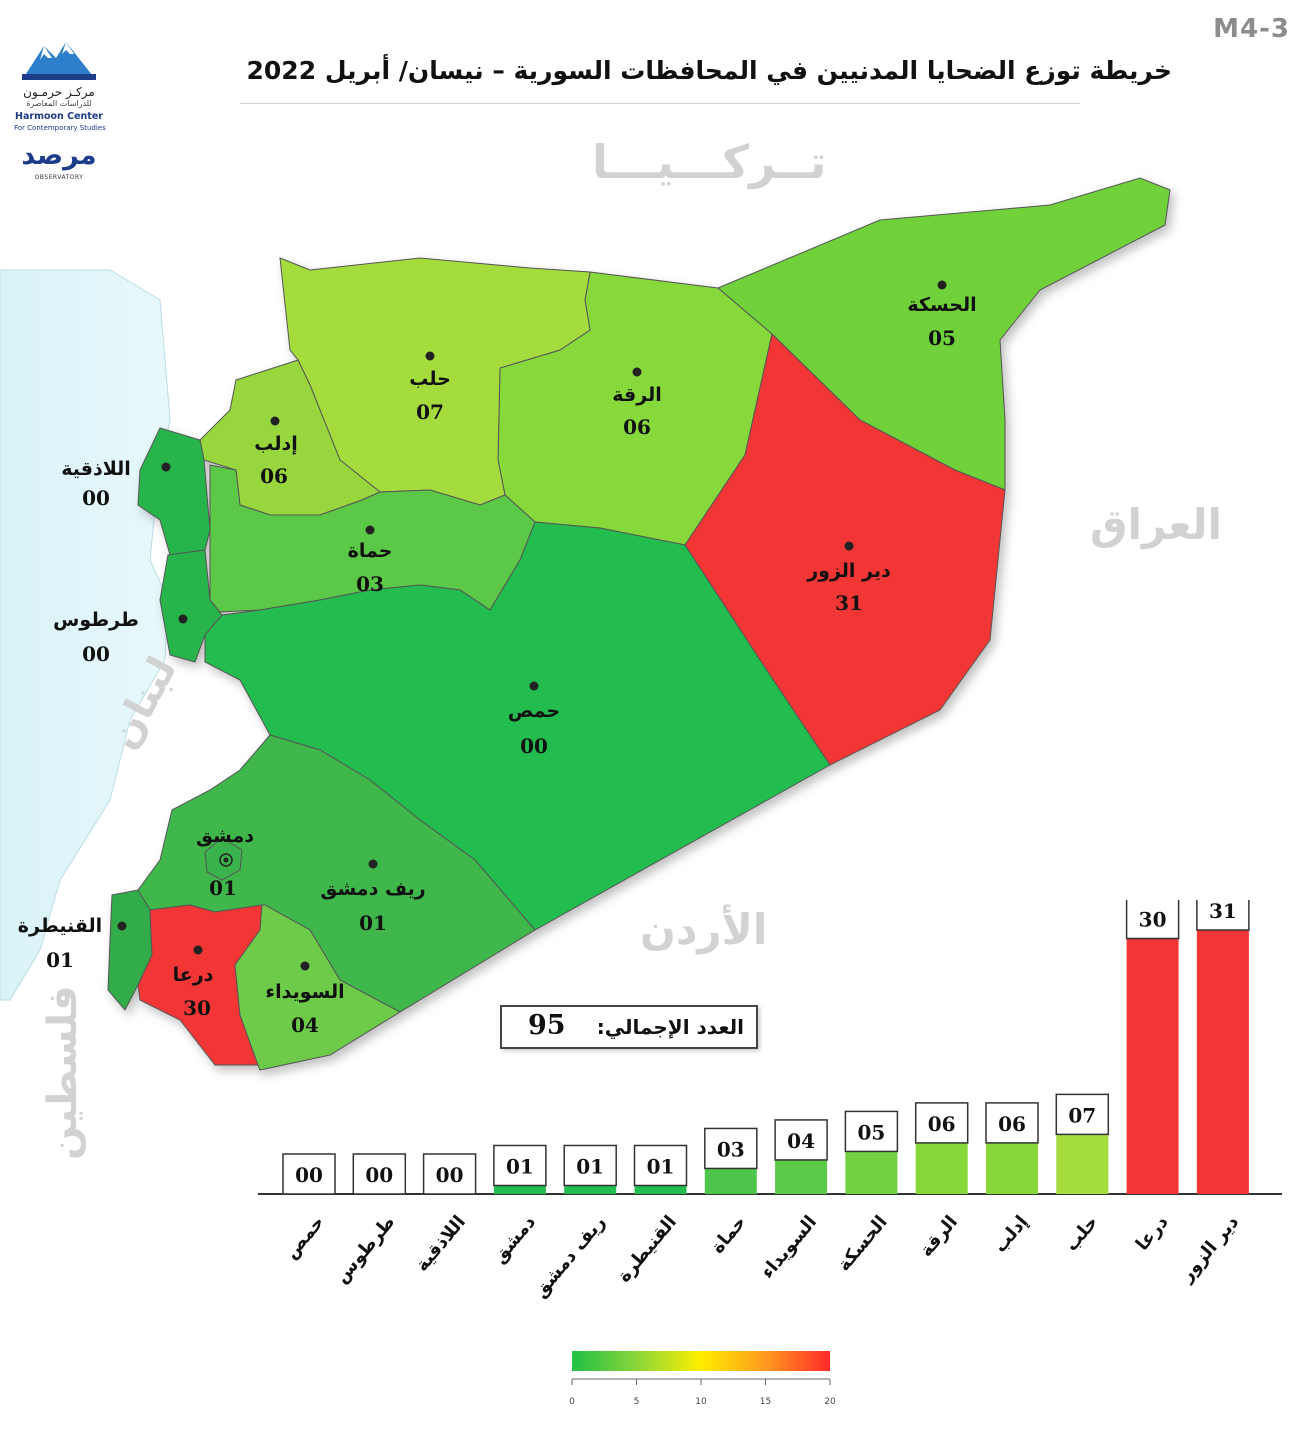  Describe the element at coordinates (370, 551) in the screenshot. I see `label-hama-name: حماة` at that location.